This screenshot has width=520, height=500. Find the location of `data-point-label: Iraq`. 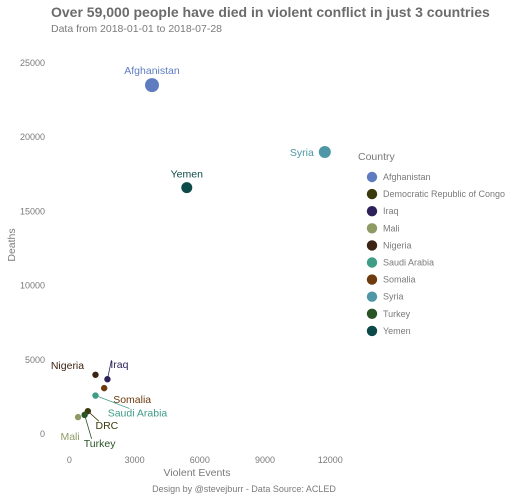

data-point-label: Iraq is located at coordinates (119, 365).